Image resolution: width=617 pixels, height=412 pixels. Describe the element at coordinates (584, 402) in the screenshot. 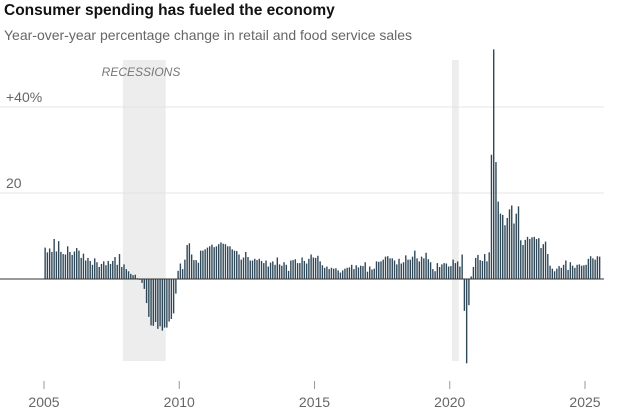

I see `x-tick-label: 2025` at that location.